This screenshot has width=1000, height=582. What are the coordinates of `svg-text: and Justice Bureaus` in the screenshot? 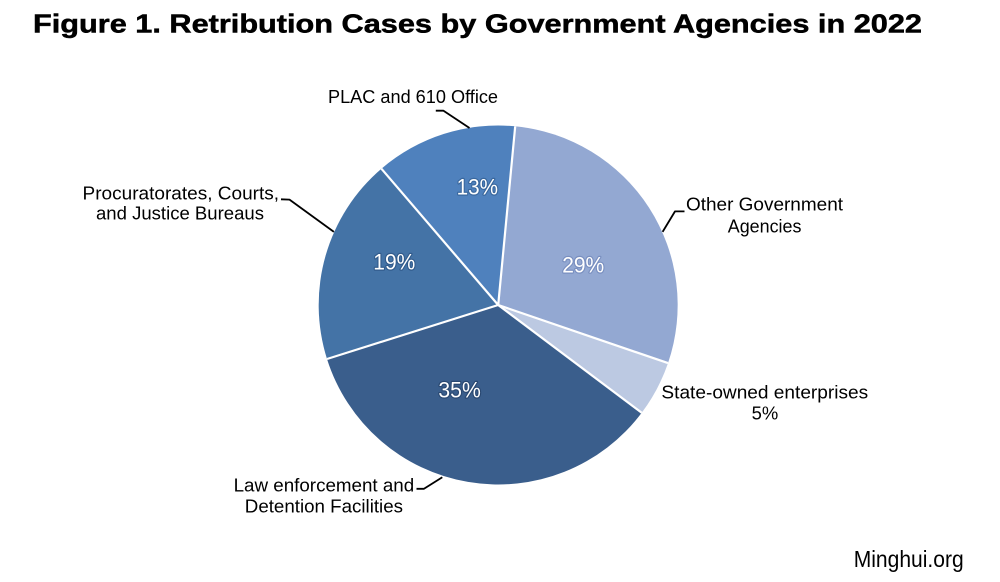 It's located at (180, 214).